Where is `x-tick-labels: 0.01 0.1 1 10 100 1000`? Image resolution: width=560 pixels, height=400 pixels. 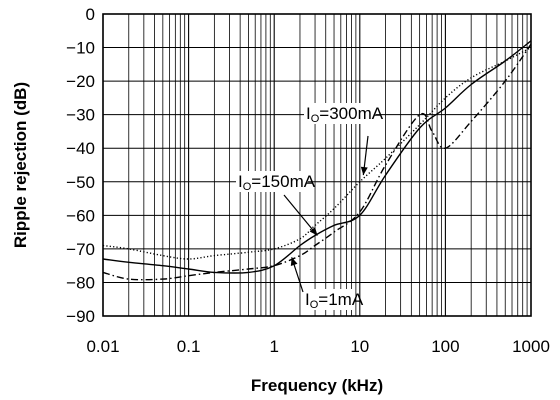
x-tick-labels: 0.01 0.1 1 10 100 1000 is located at coordinates (317, 346).